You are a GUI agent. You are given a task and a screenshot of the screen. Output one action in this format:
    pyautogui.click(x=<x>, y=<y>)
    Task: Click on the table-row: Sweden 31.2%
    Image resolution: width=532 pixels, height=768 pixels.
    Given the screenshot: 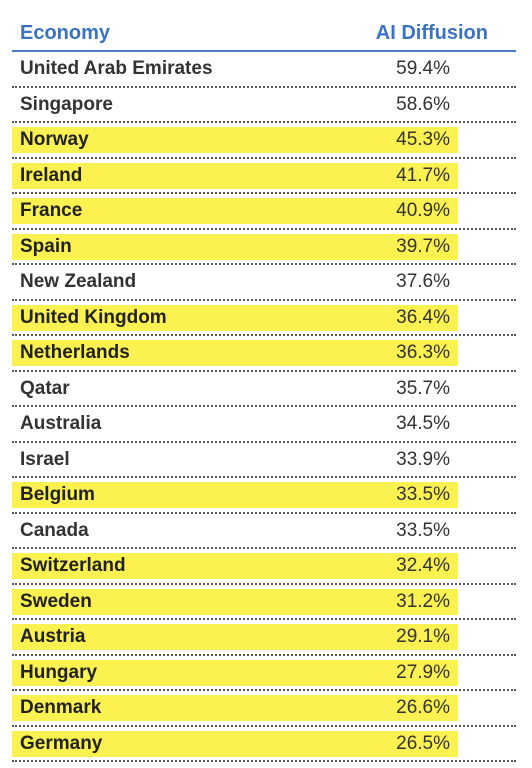 What is the action you would take?
    pyautogui.click(x=264, y=602)
    